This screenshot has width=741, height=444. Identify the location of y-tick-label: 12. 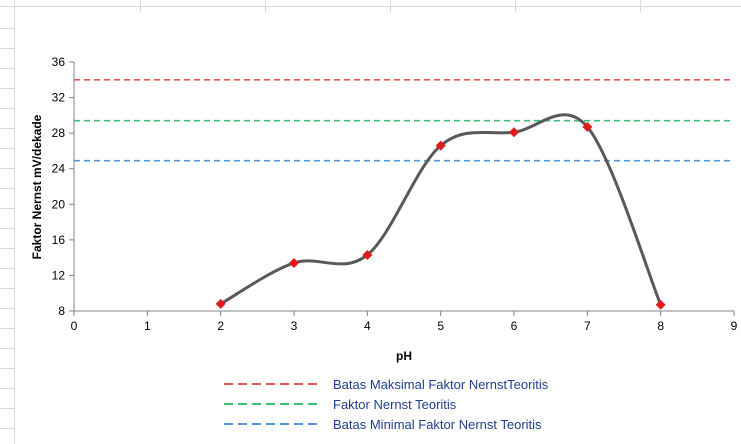
(59, 275).